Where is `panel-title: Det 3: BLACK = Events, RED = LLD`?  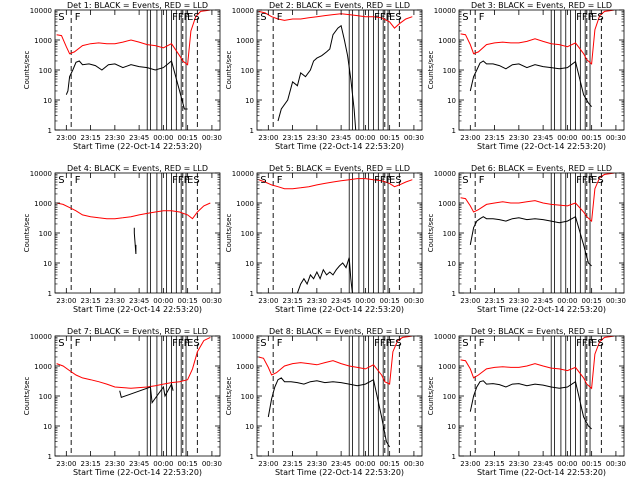
panel-title: Det 3: BLACK = Events, RED = LLD is located at coordinates (541, 5).